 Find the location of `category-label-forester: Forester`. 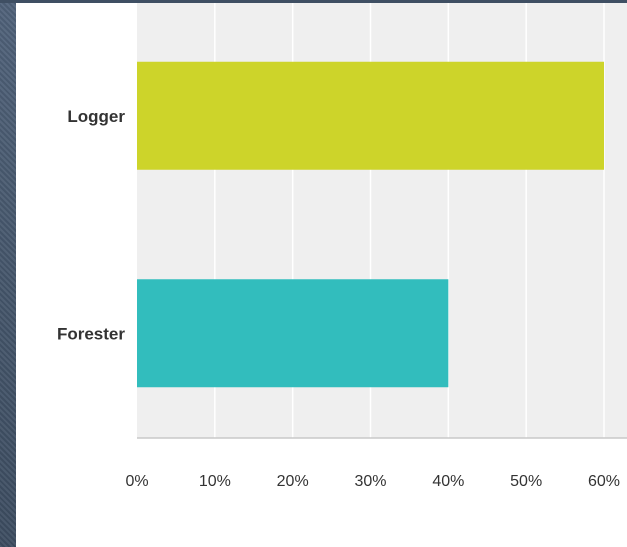

category-label-forester: Forester is located at coordinates (91, 333).